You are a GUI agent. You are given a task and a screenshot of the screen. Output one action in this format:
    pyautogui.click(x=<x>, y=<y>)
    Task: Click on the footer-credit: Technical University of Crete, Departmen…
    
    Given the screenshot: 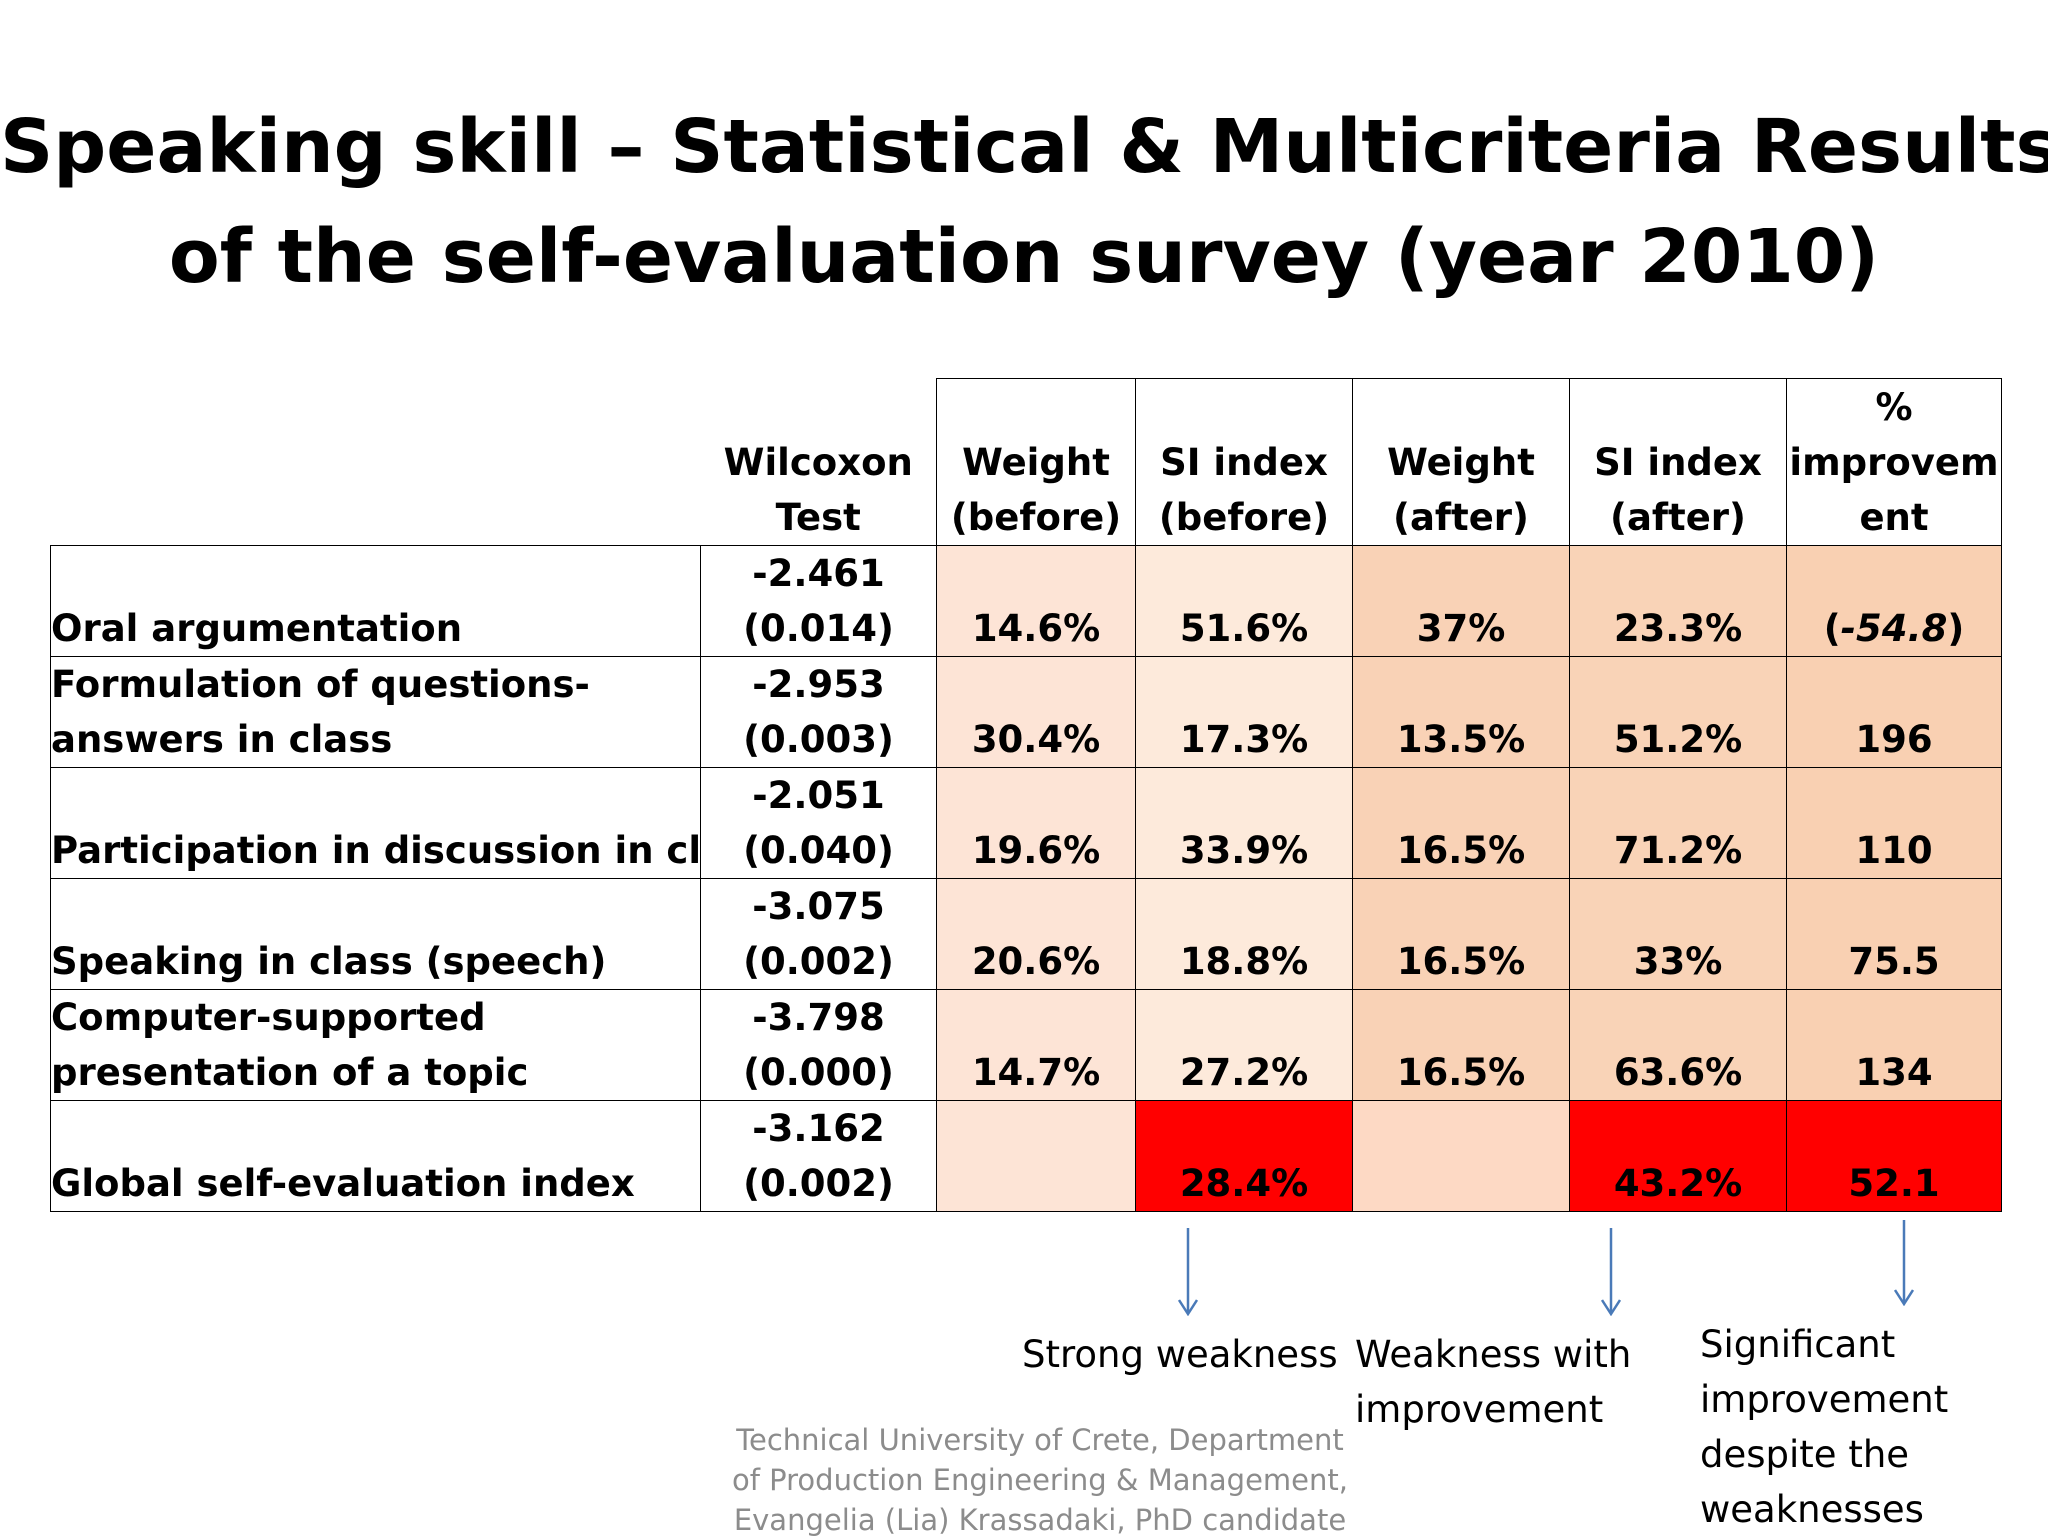 What is the action you would take?
    pyautogui.click(x=1040, y=1480)
    